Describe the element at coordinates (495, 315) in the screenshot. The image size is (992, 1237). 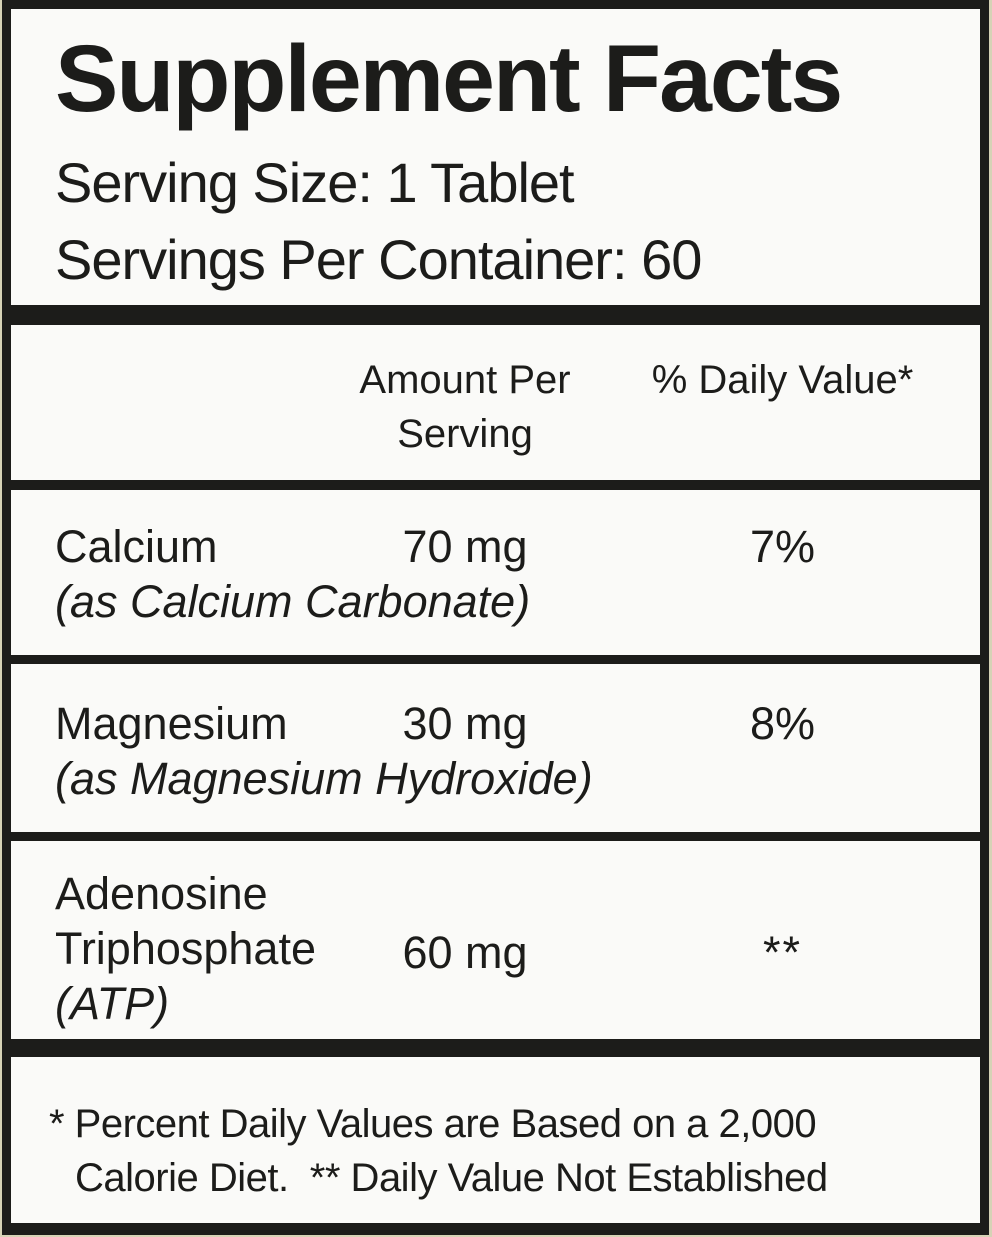
I see `separator-thick-top` at that location.